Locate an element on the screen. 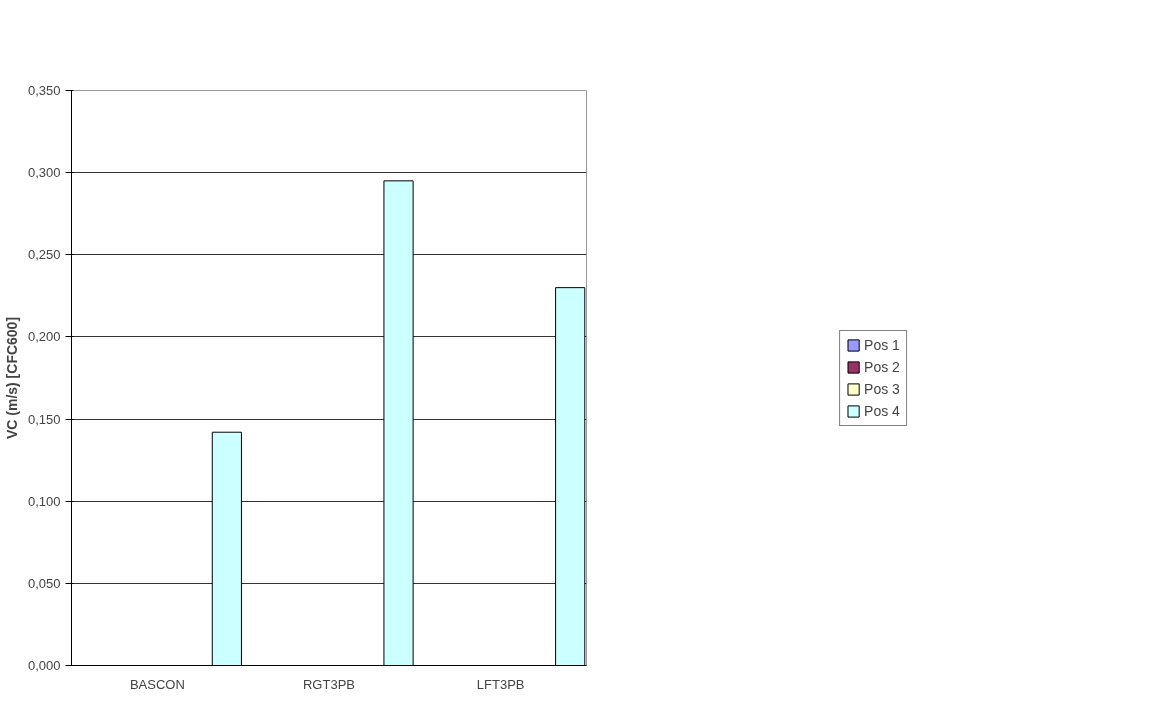  y-tick-label: 0,050 is located at coordinates (44, 583).